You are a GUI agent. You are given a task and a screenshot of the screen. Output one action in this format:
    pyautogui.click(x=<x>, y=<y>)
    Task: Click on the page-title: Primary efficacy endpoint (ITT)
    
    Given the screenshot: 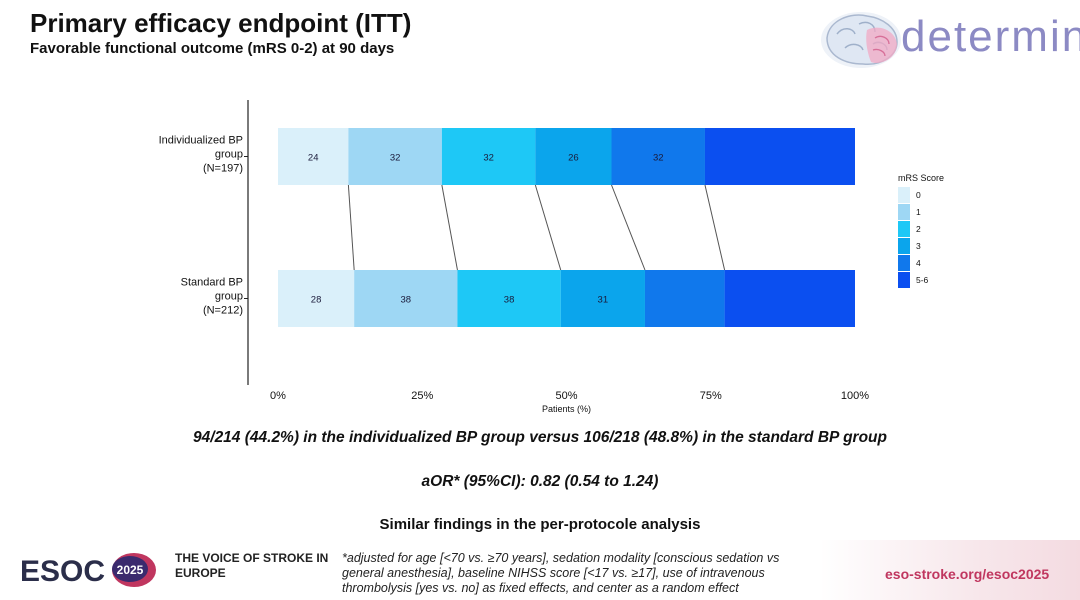 What is the action you would take?
    pyautogui.click(x=221, y=23)
    